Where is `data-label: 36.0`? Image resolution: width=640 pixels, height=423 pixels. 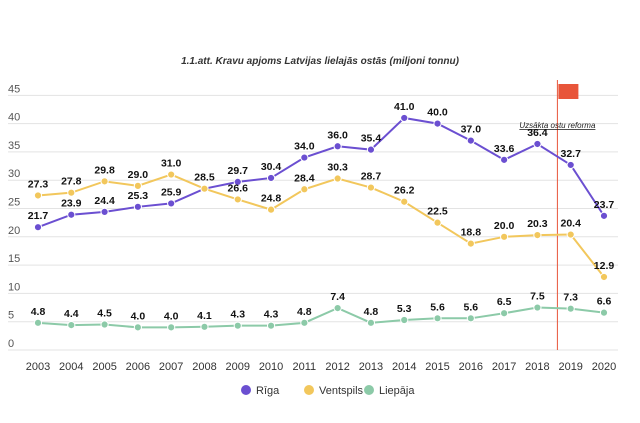
data-label: 36.0 is located at coordinates (337, 135).